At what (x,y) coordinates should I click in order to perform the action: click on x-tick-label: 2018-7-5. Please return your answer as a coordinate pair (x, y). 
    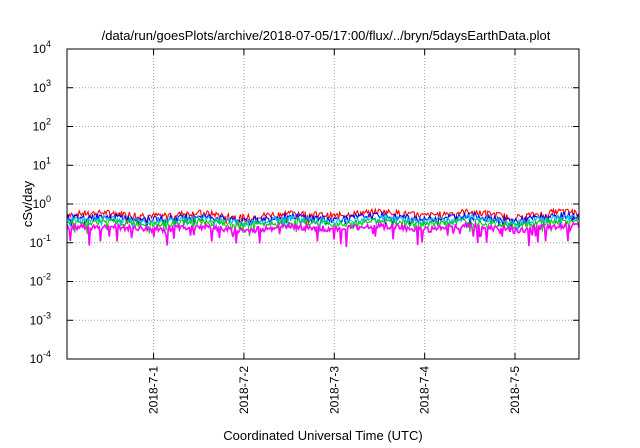
    Looking at the image, I should click on (515, 390).